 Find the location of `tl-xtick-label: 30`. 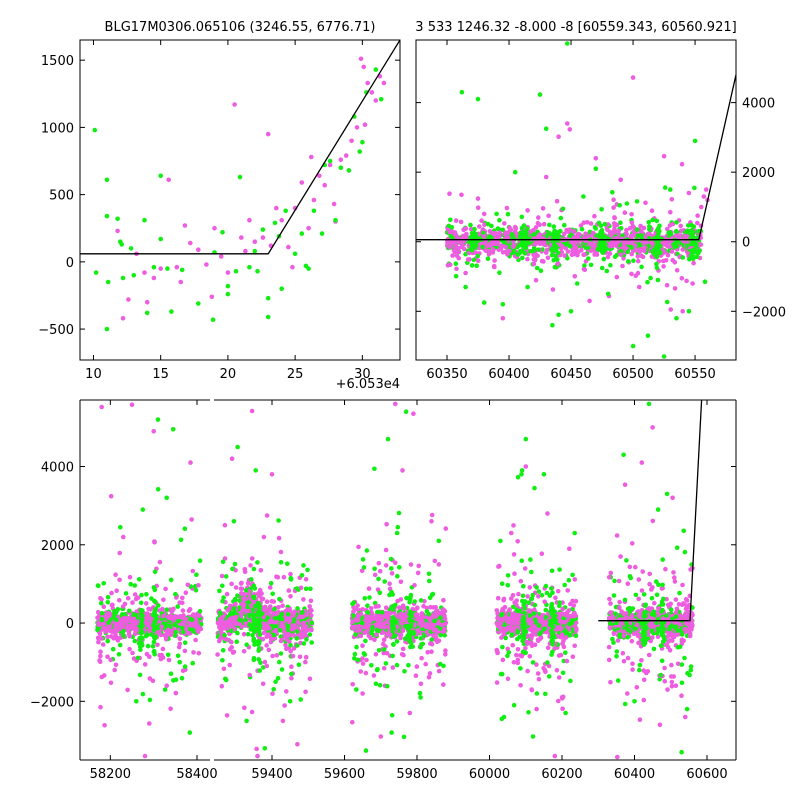

tl-xtick-label: 30 is located at coordinates (362, 374).